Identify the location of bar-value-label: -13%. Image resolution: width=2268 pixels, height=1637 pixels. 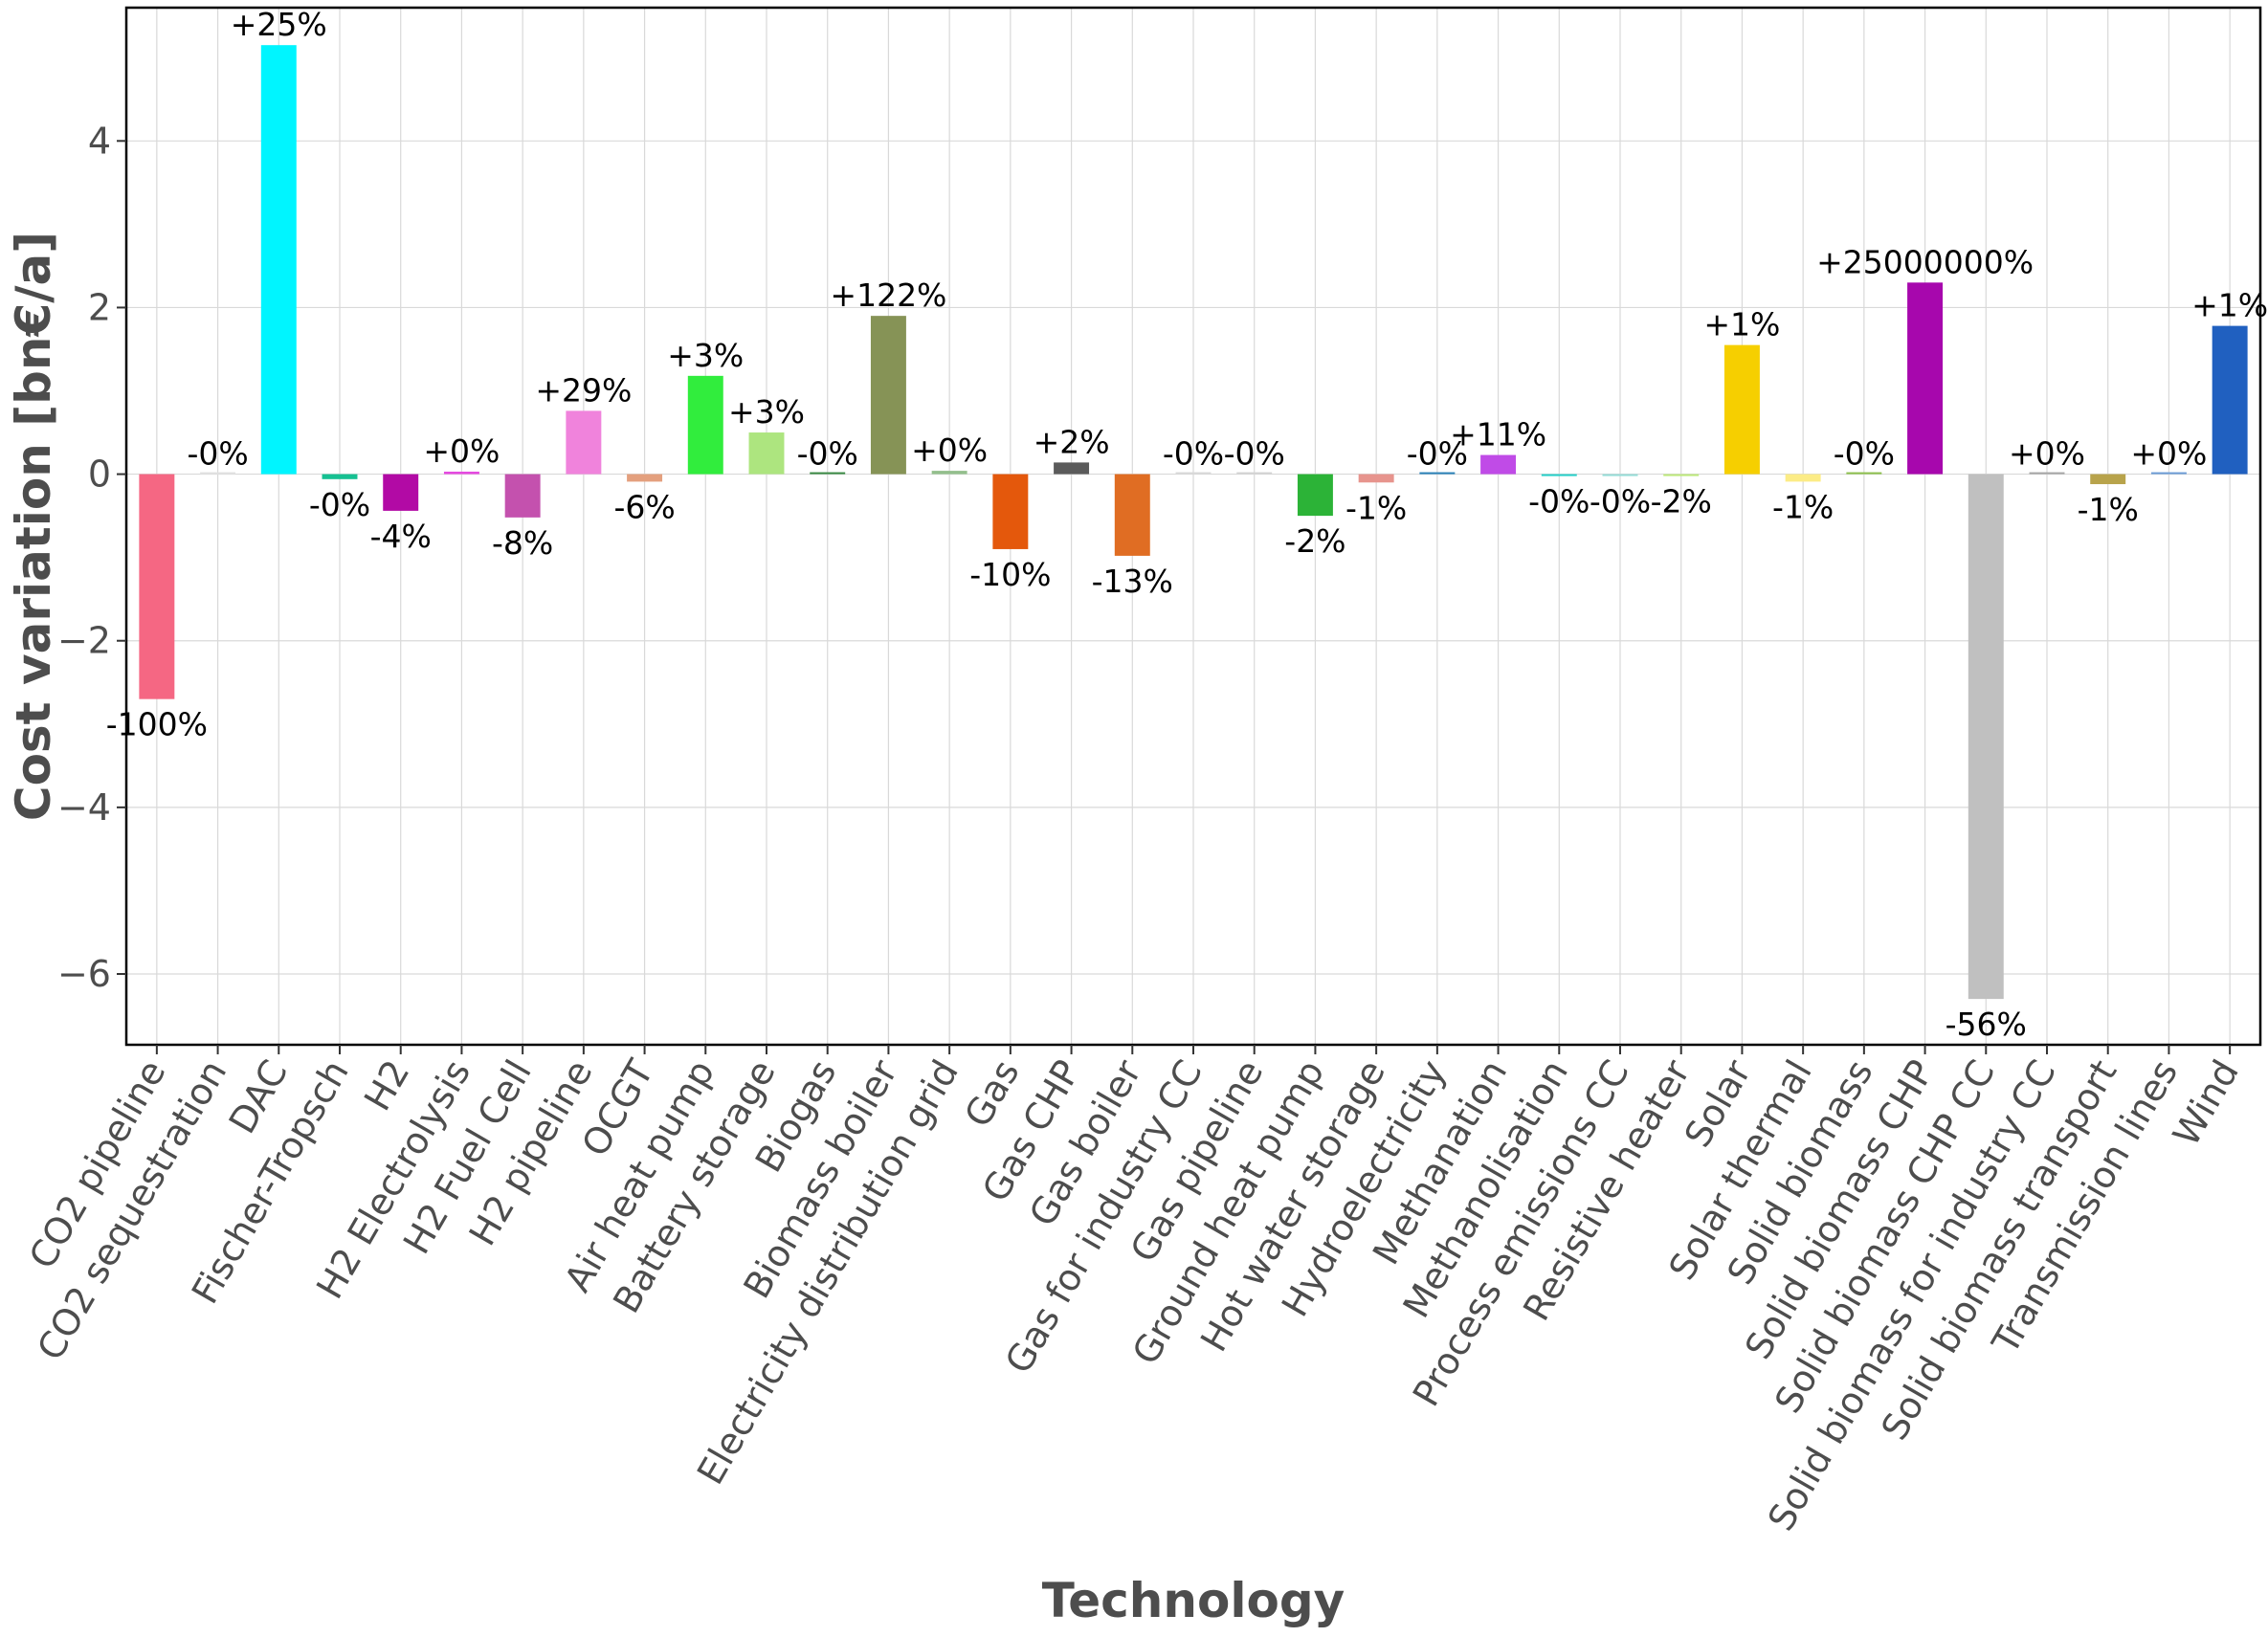
(1132, 582).